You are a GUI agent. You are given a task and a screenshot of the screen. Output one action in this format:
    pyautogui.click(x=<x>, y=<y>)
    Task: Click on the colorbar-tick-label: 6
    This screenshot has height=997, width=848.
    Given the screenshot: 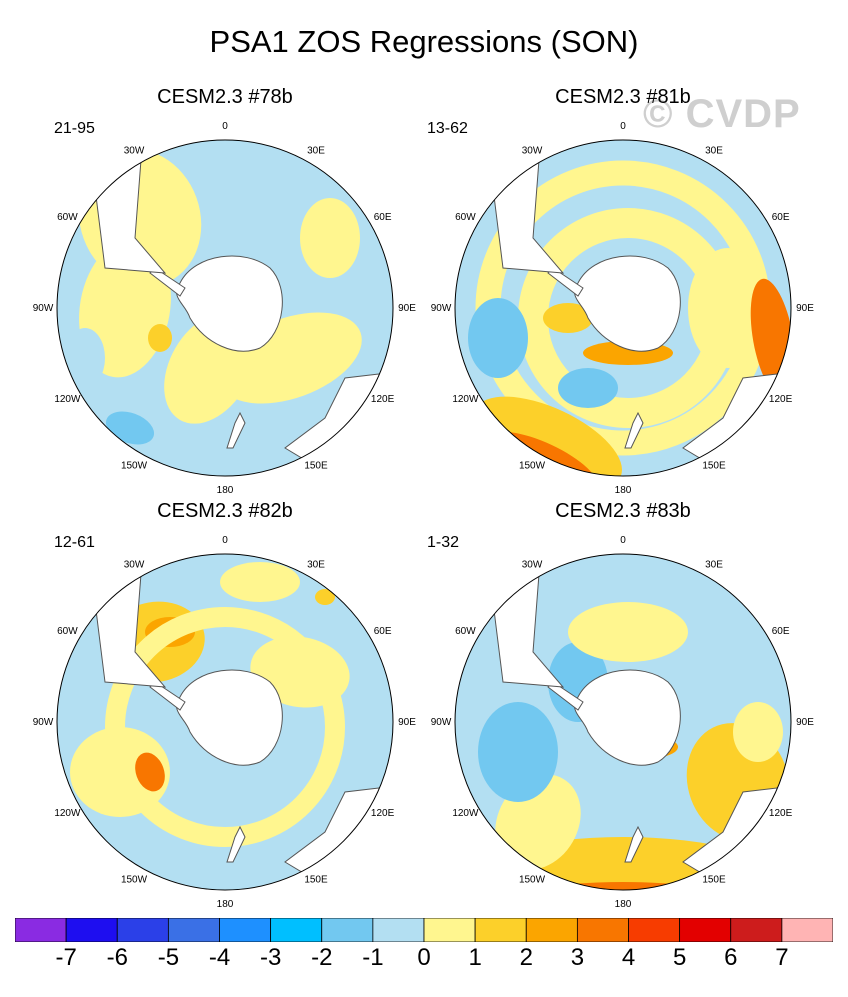 What is the action you would take?
    pyautogui.click(x=731, y=957)
    